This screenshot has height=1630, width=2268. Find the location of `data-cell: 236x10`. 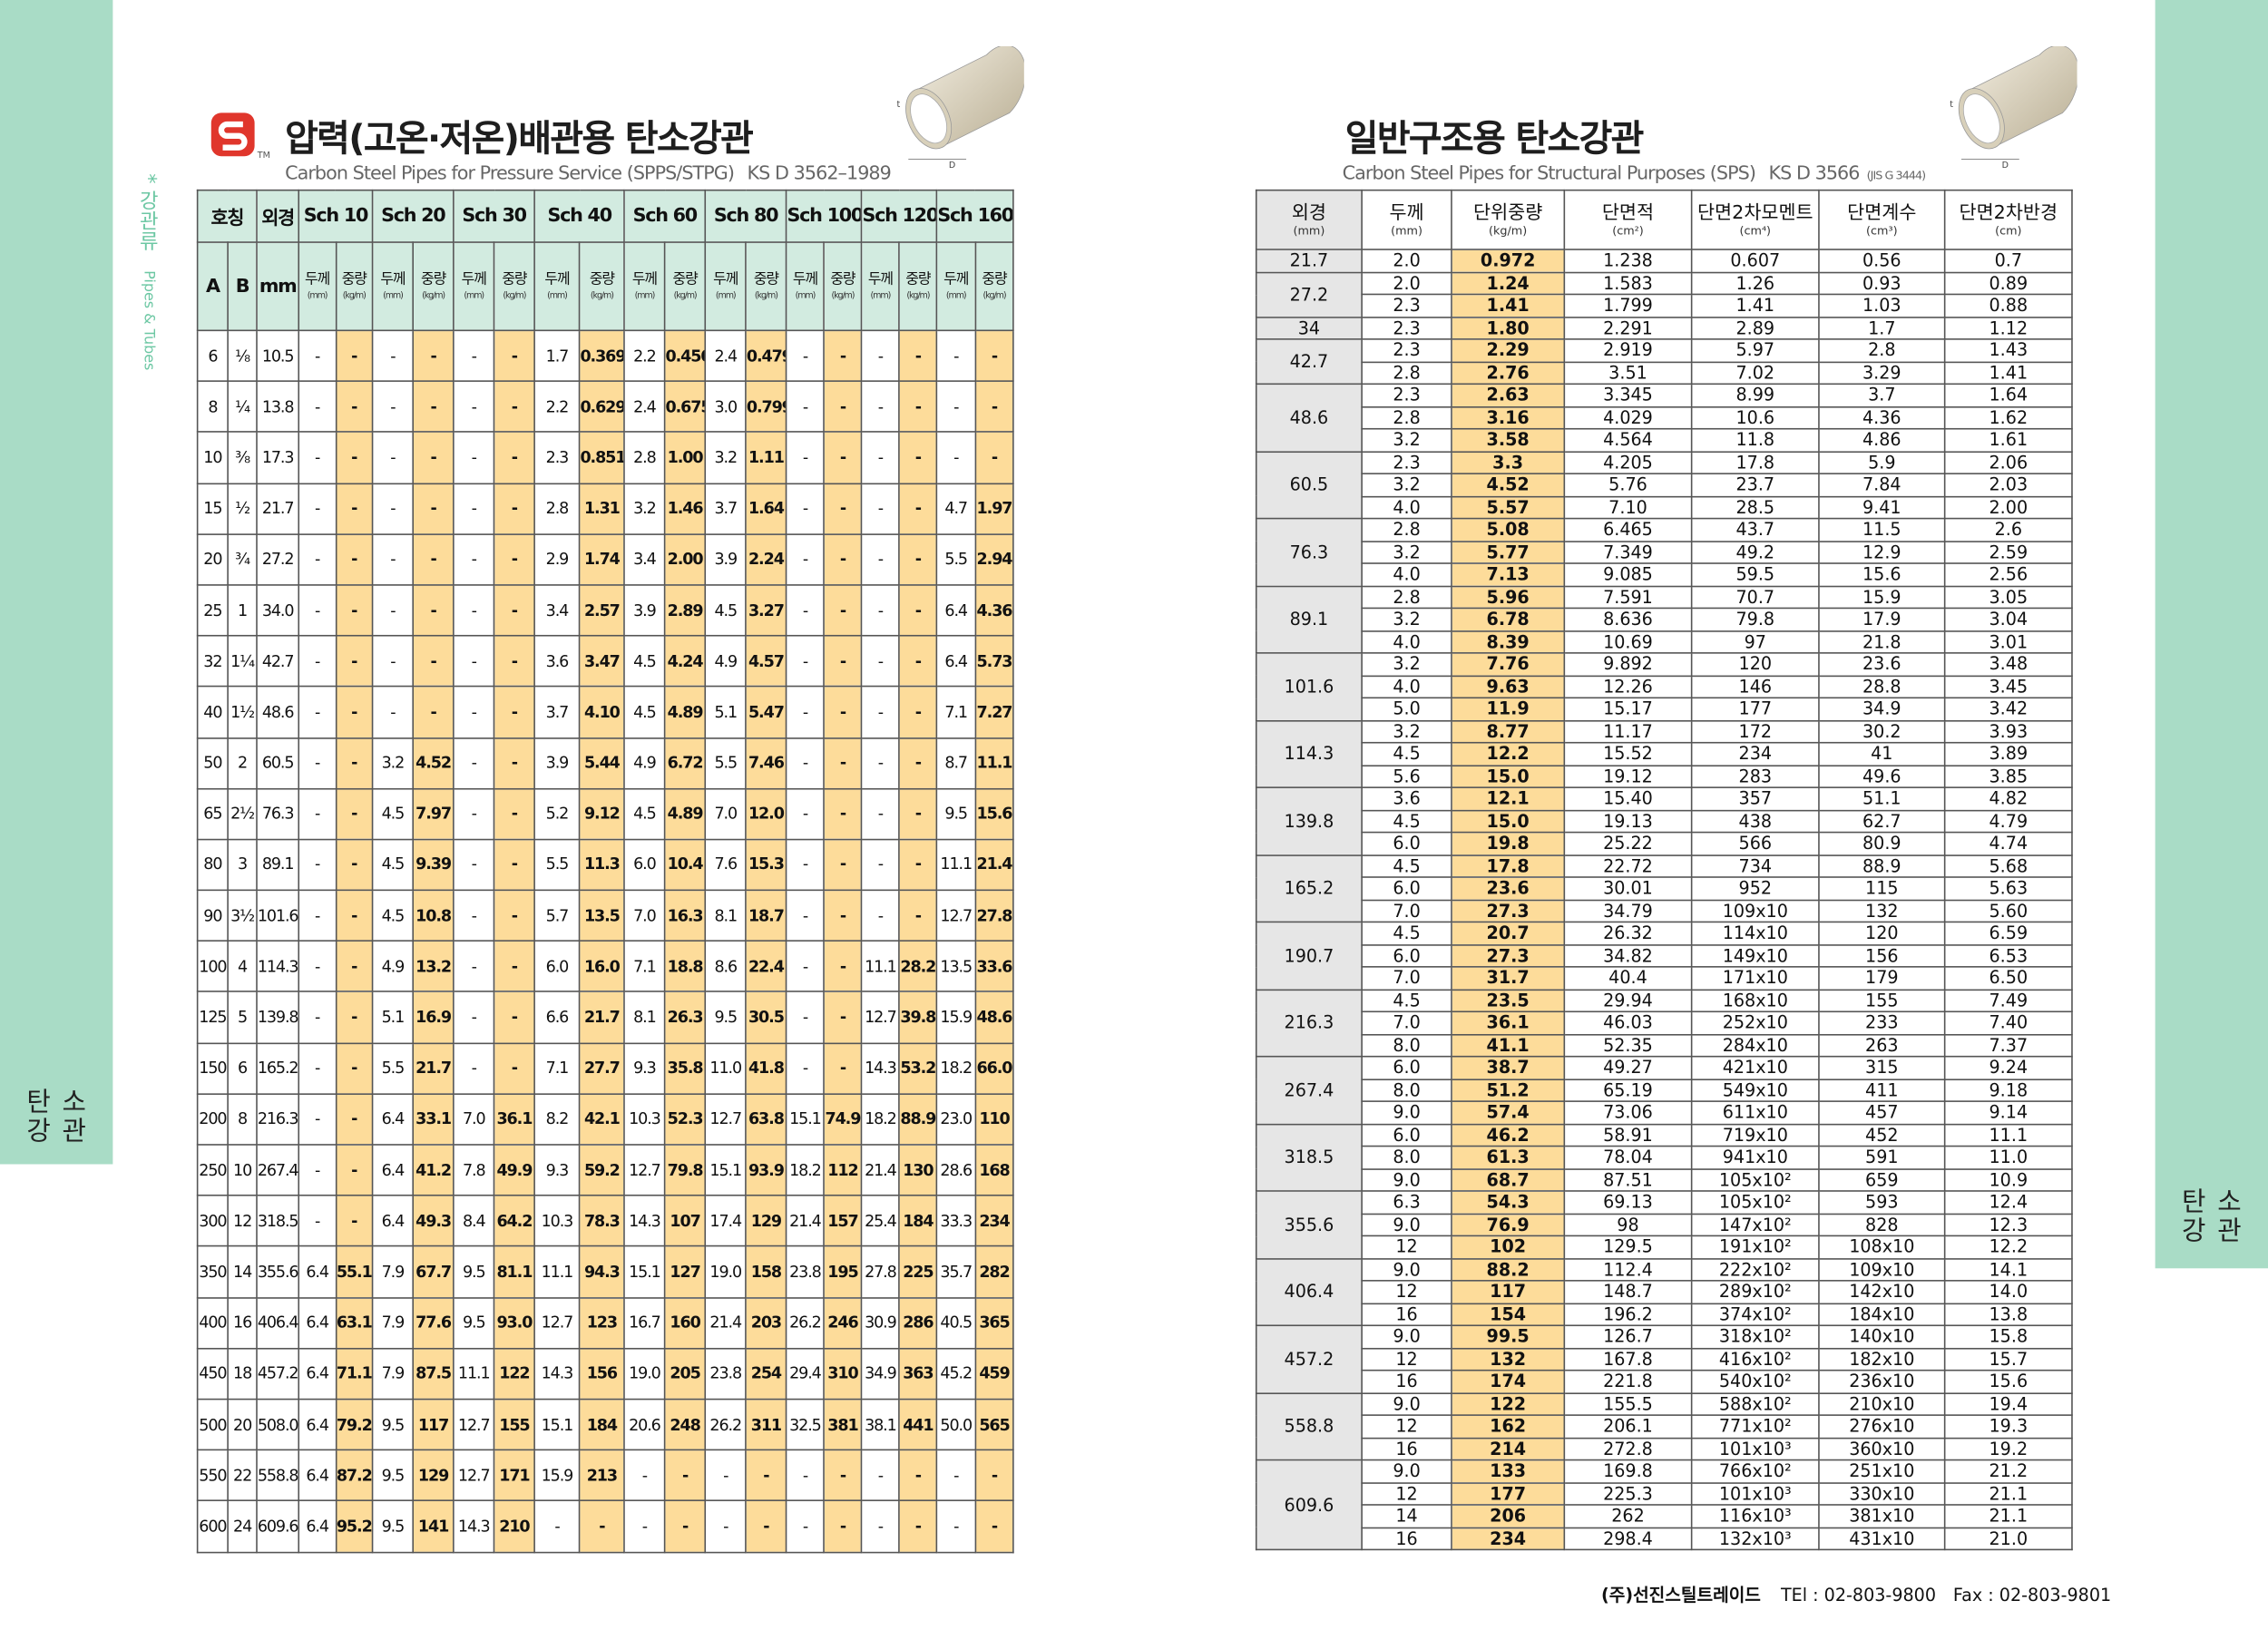

data-cell: 236x10 is located at coordinates (1882, 1382).